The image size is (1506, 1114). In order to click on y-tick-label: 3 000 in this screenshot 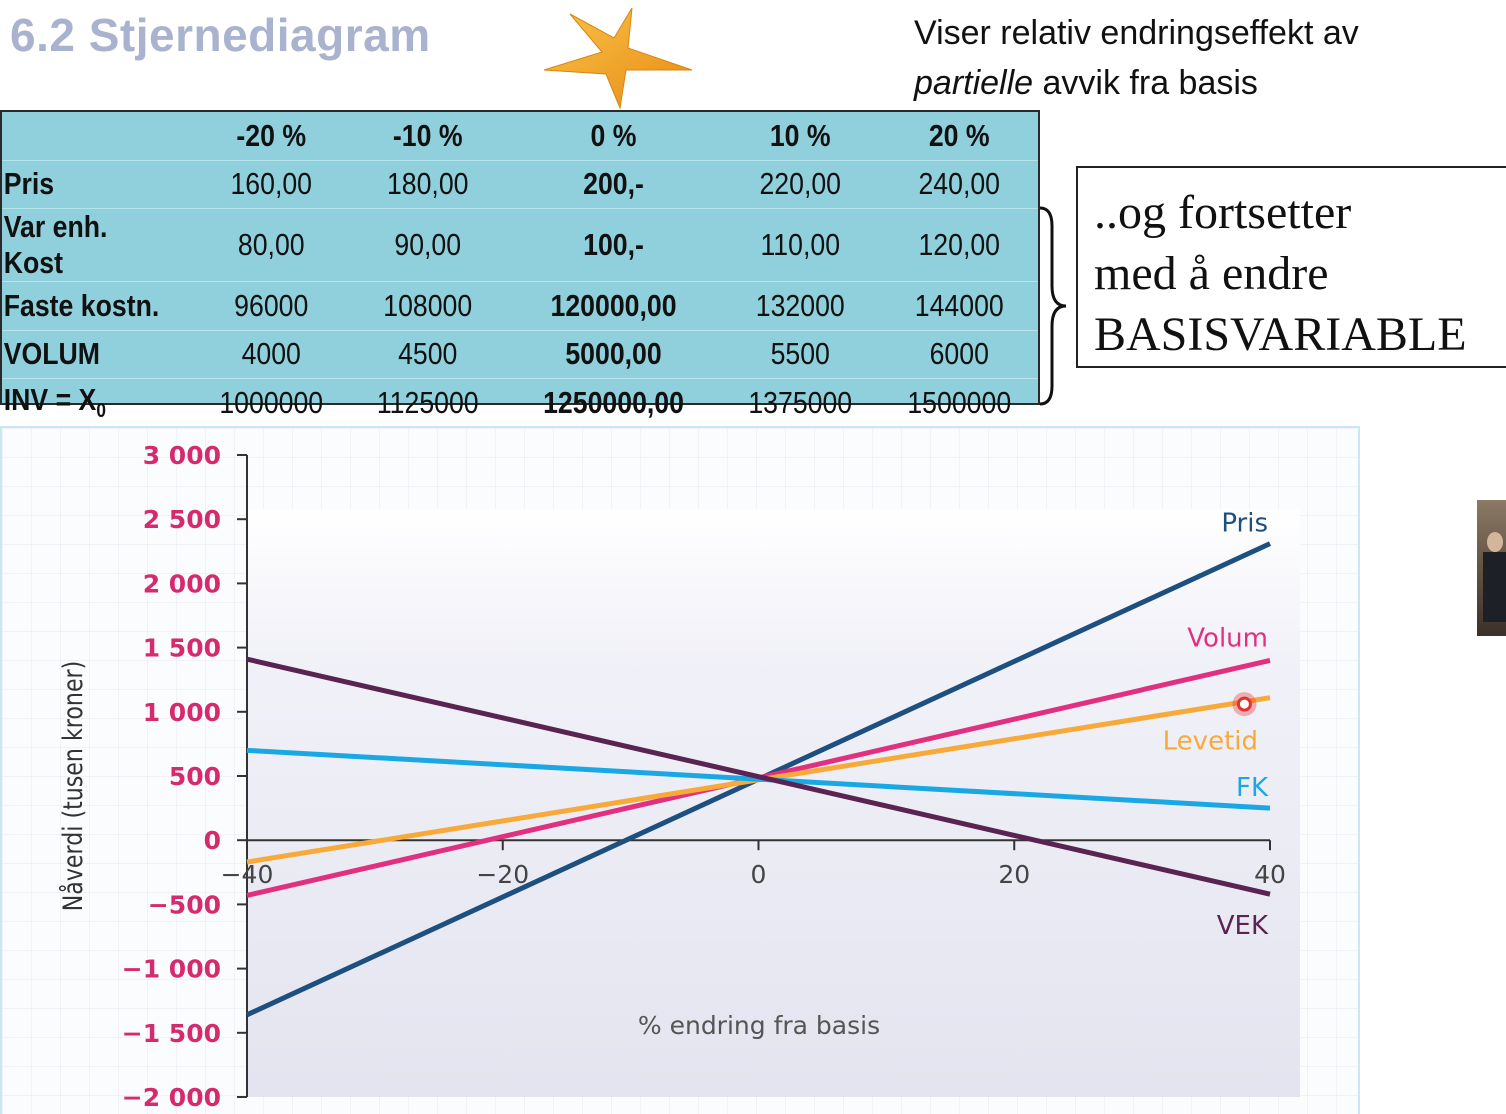, I will do `click(182, 455)`.